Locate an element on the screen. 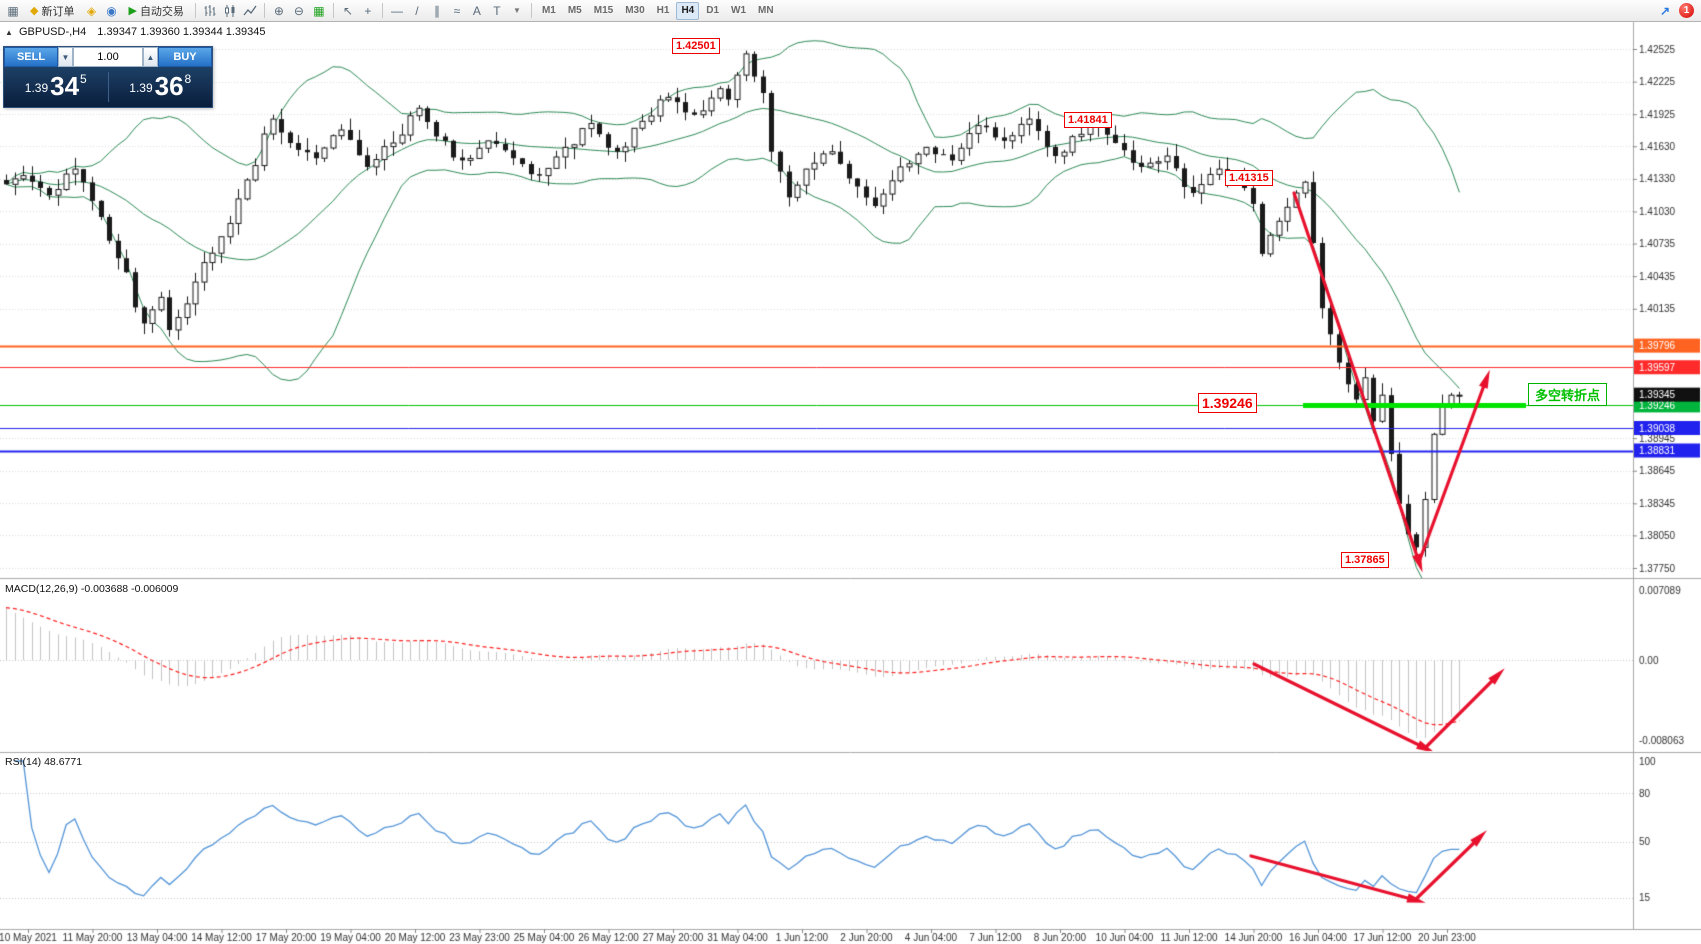 Image resolution: width=1701 pixels, height=944 pixels. price-label: 1.37865 is located at coordinates (1365, 560).